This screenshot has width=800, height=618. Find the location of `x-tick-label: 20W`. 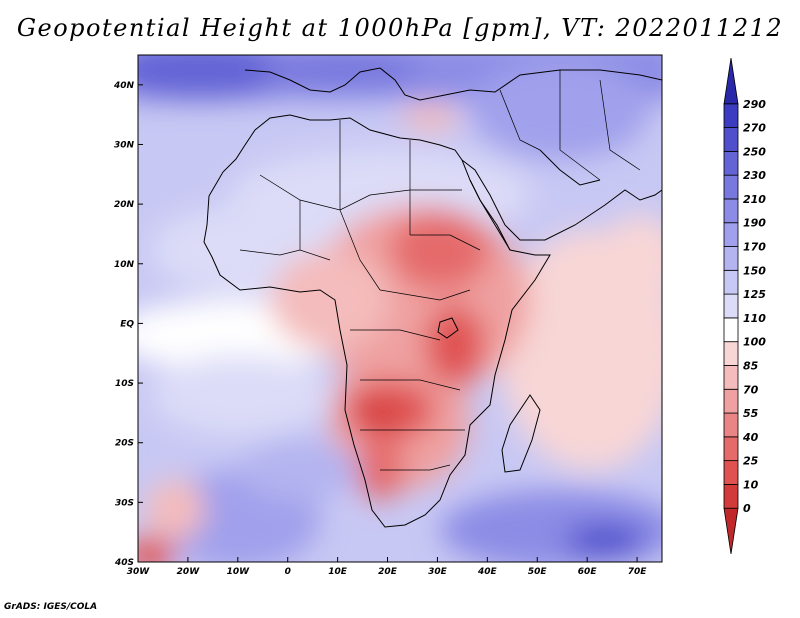

x-tick-label: 20W is located at coordinates (189, 572).